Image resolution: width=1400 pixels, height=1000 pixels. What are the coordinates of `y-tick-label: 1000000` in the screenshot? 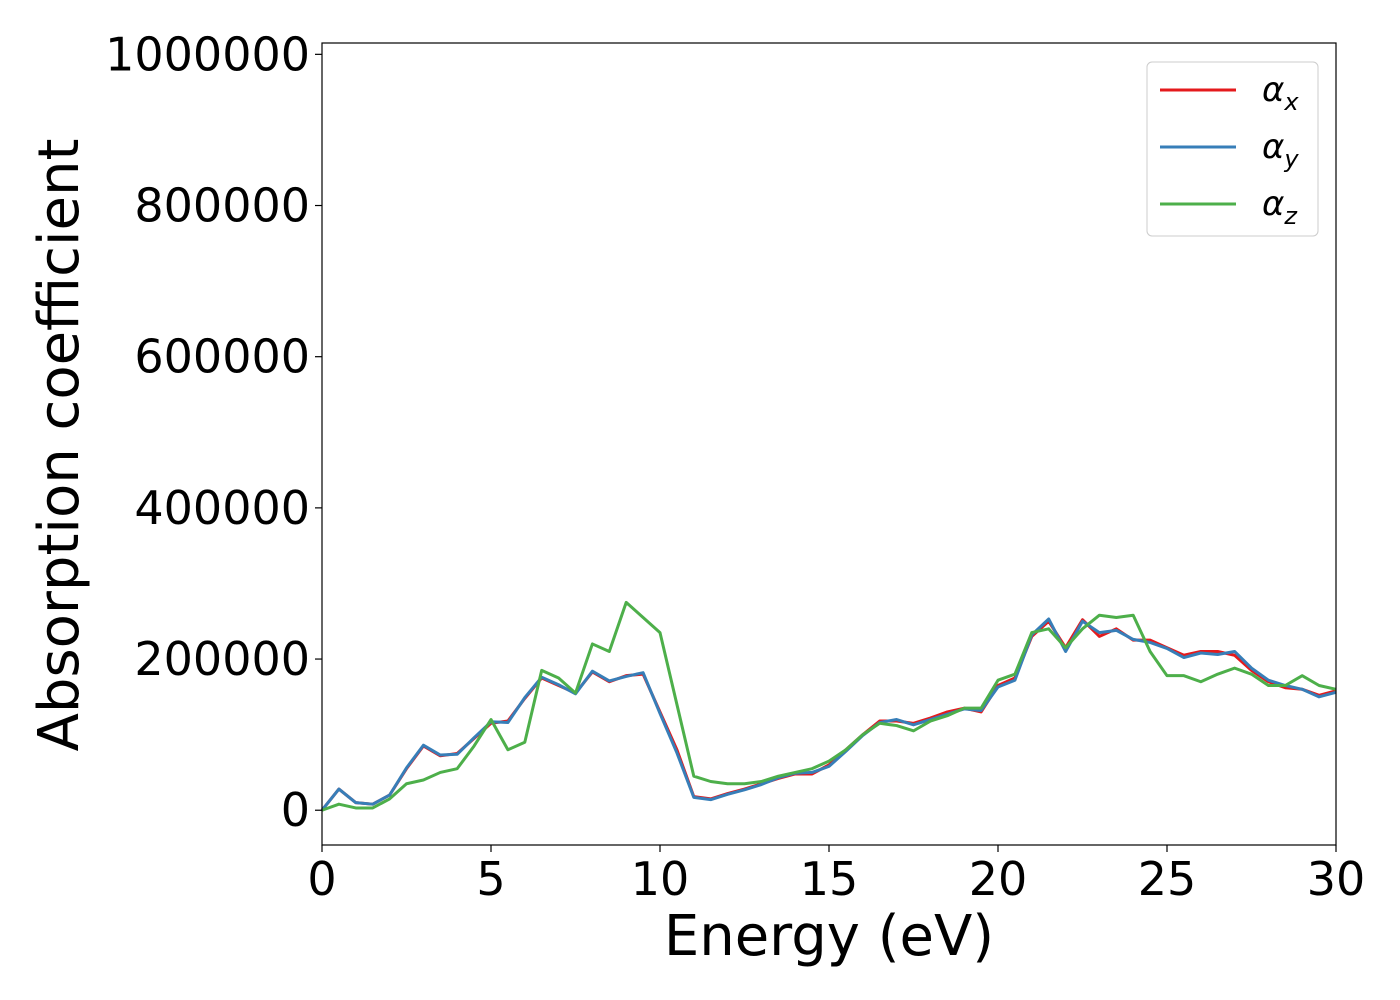 It's located at (207, 54).